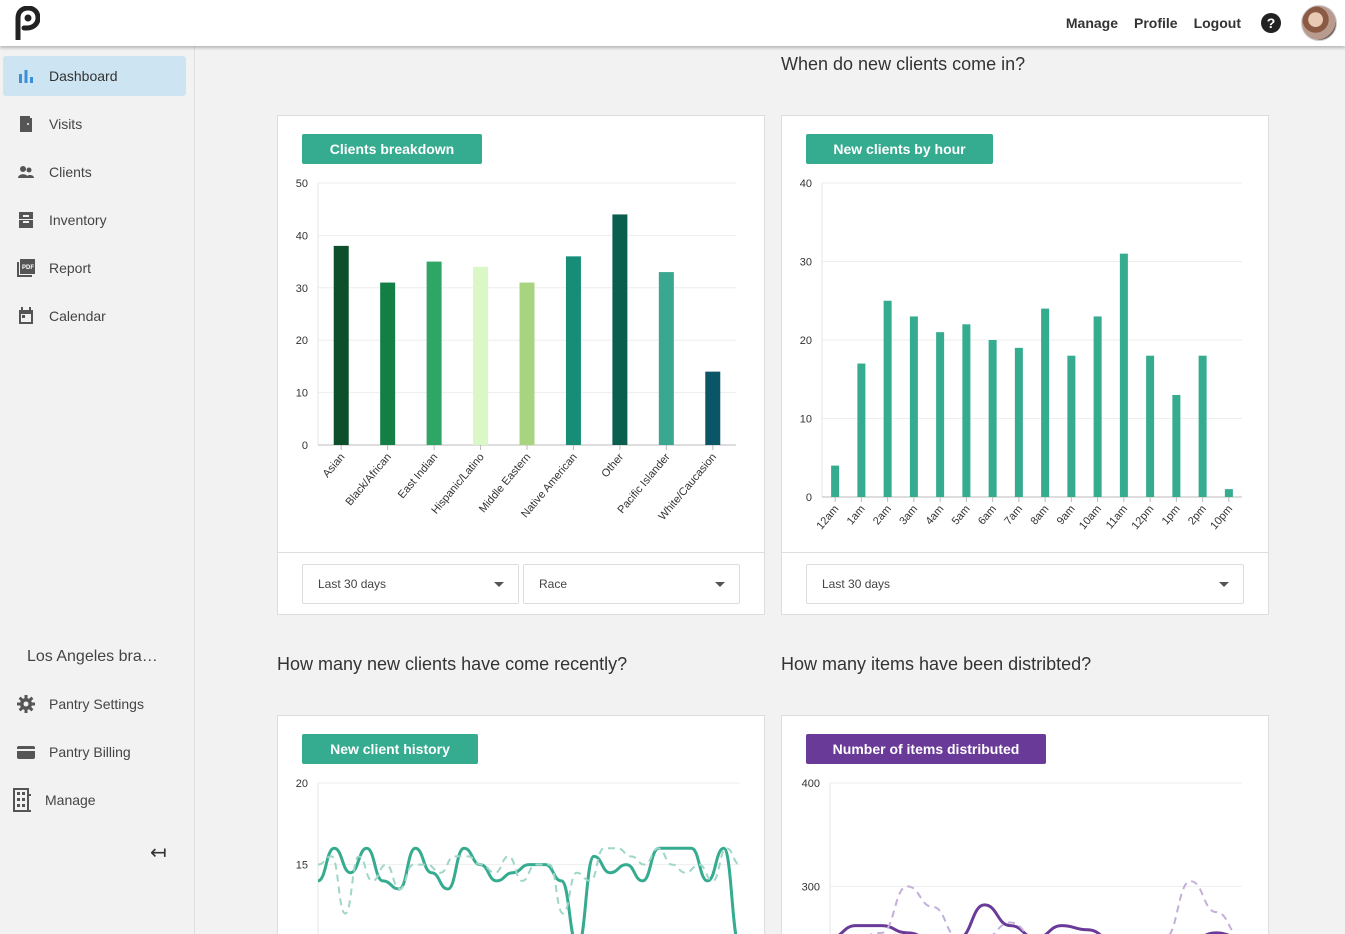 This screenshot has width=1345, height=934. I want to click on sidebar-item-pantry-settings: Pantry Settings, so click(94, 704).